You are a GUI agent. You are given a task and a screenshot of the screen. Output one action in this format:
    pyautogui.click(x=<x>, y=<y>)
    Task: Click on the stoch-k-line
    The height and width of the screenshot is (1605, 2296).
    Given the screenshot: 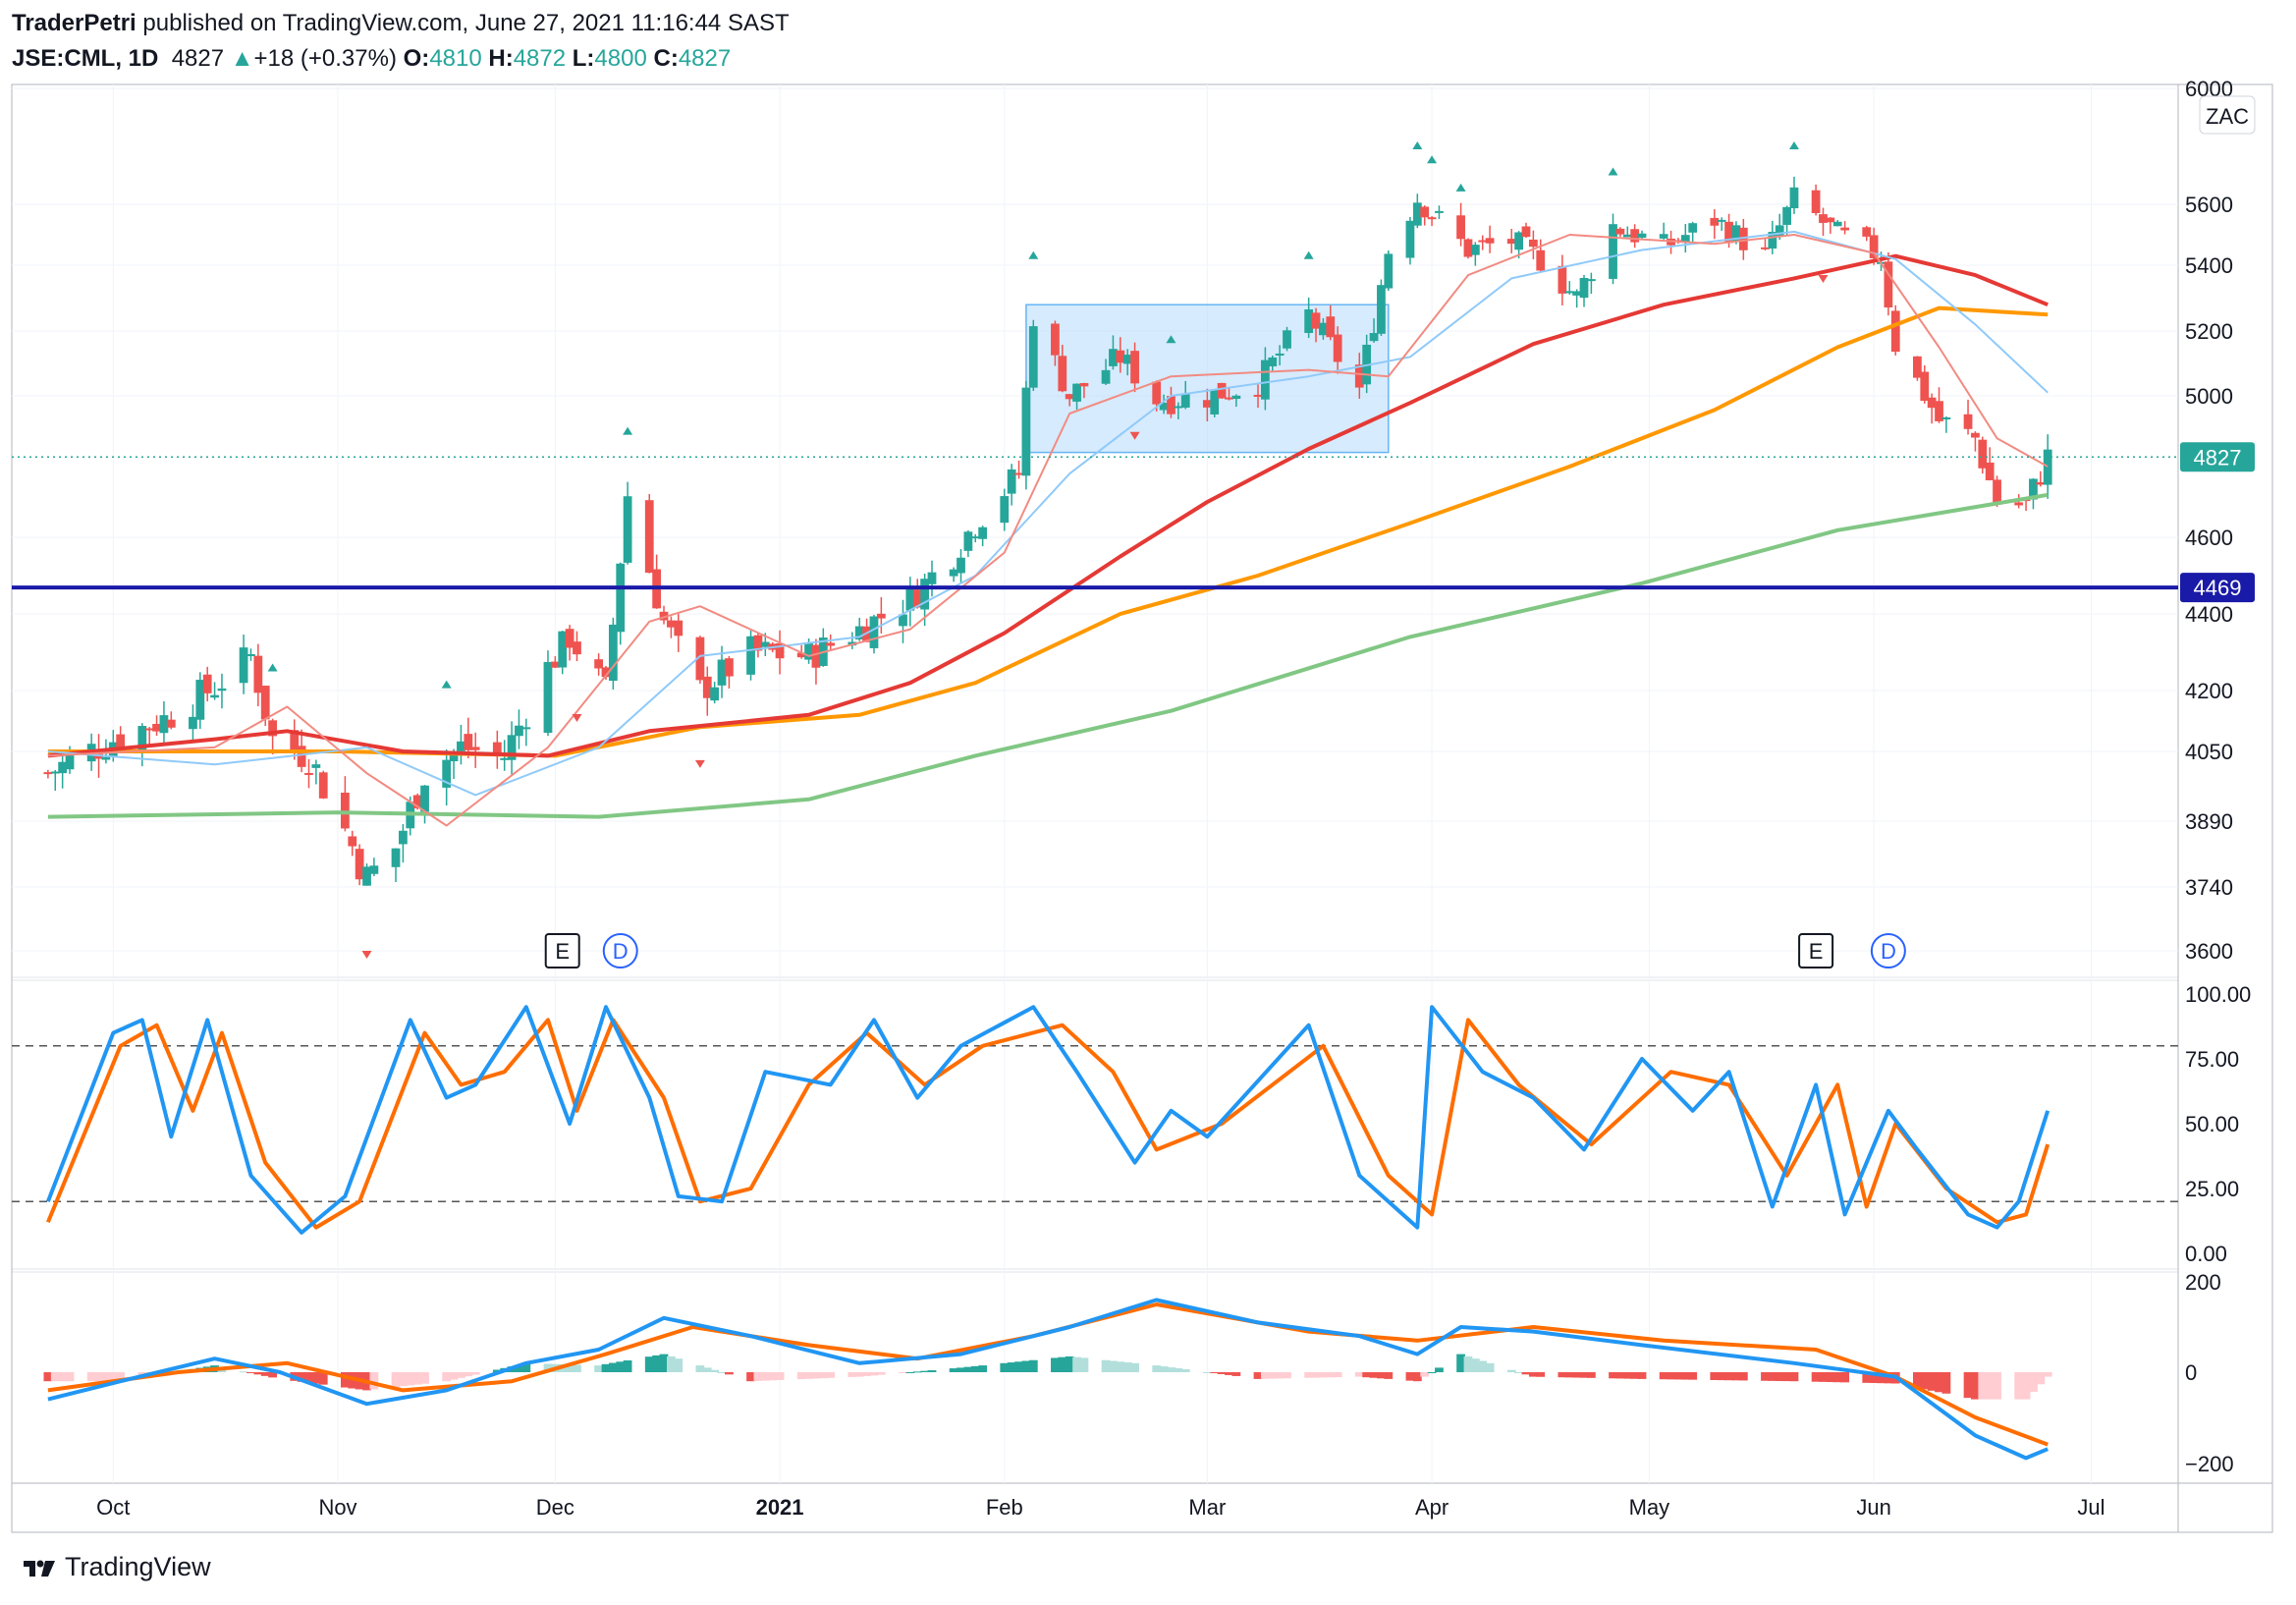 What is the action you would take?
    pyautogui.click(x=1048, y=1120)
    